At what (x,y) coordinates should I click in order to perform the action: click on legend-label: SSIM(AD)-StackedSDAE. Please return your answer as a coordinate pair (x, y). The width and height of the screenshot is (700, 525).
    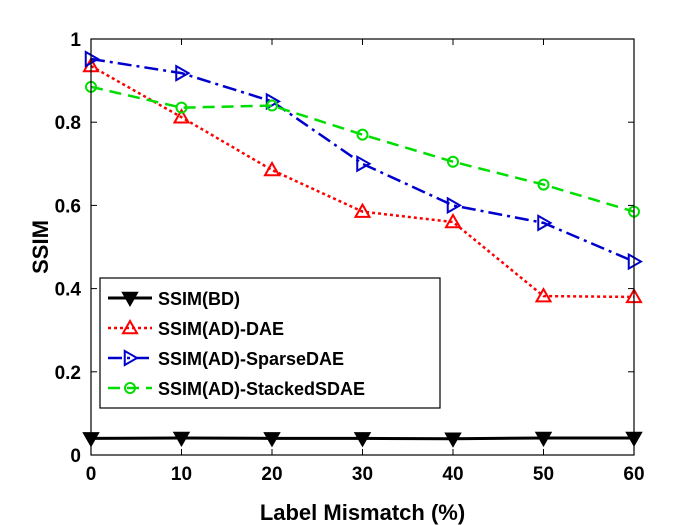
    Looking at the image, I should click on (261, 389).